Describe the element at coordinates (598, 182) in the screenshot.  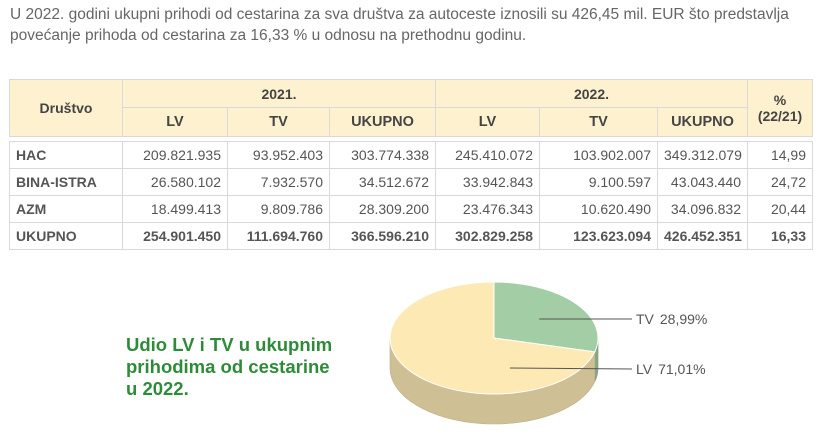
I see `cell-tv-2022: 9.100.597` at that location.